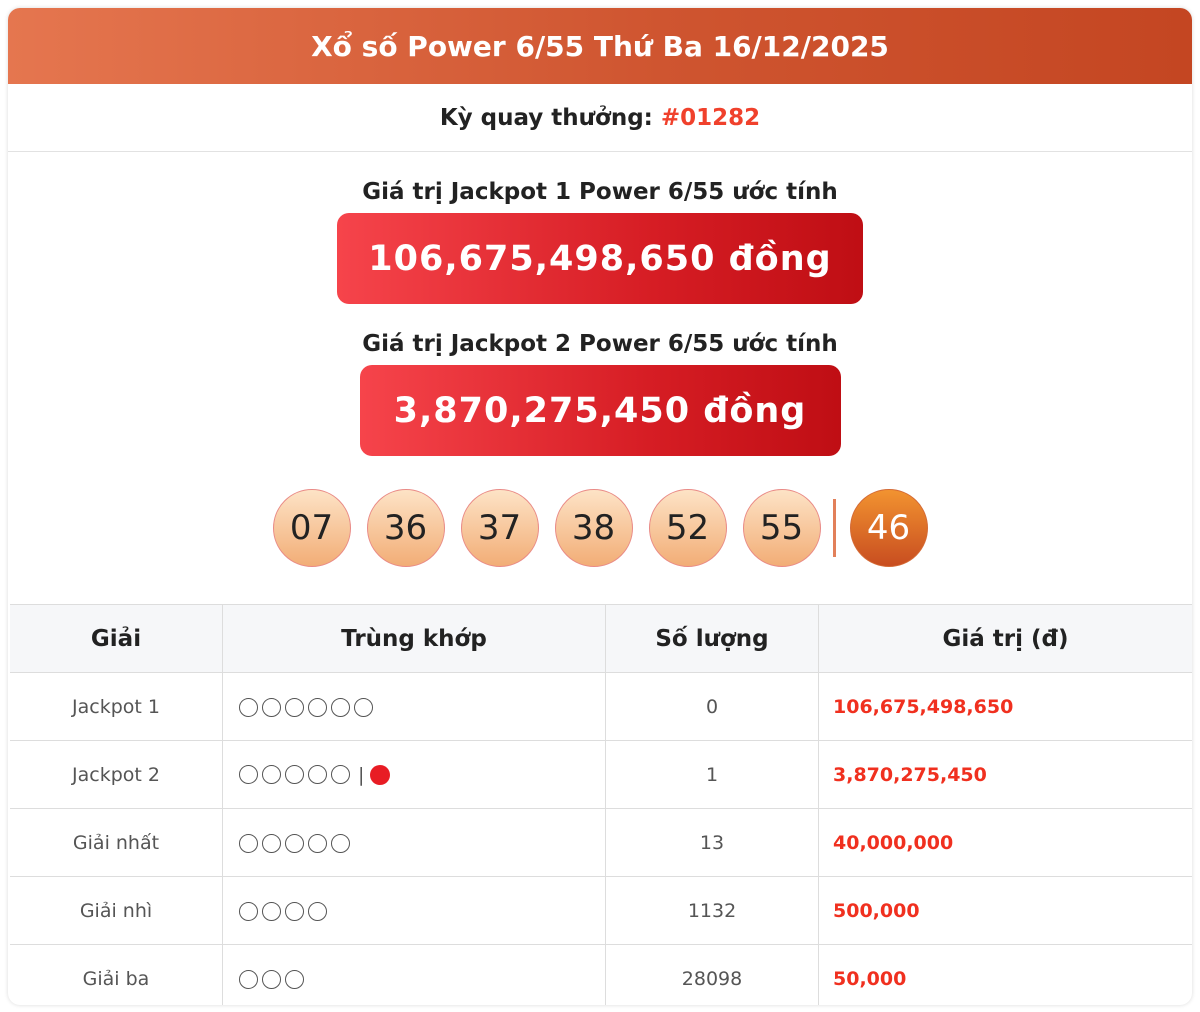 This screenshot has height=1012, width=1200. What do you see at coordinates (710, 117) in the screenshot?
I see `draw-id: #01282` at bounding box center [710, 117].